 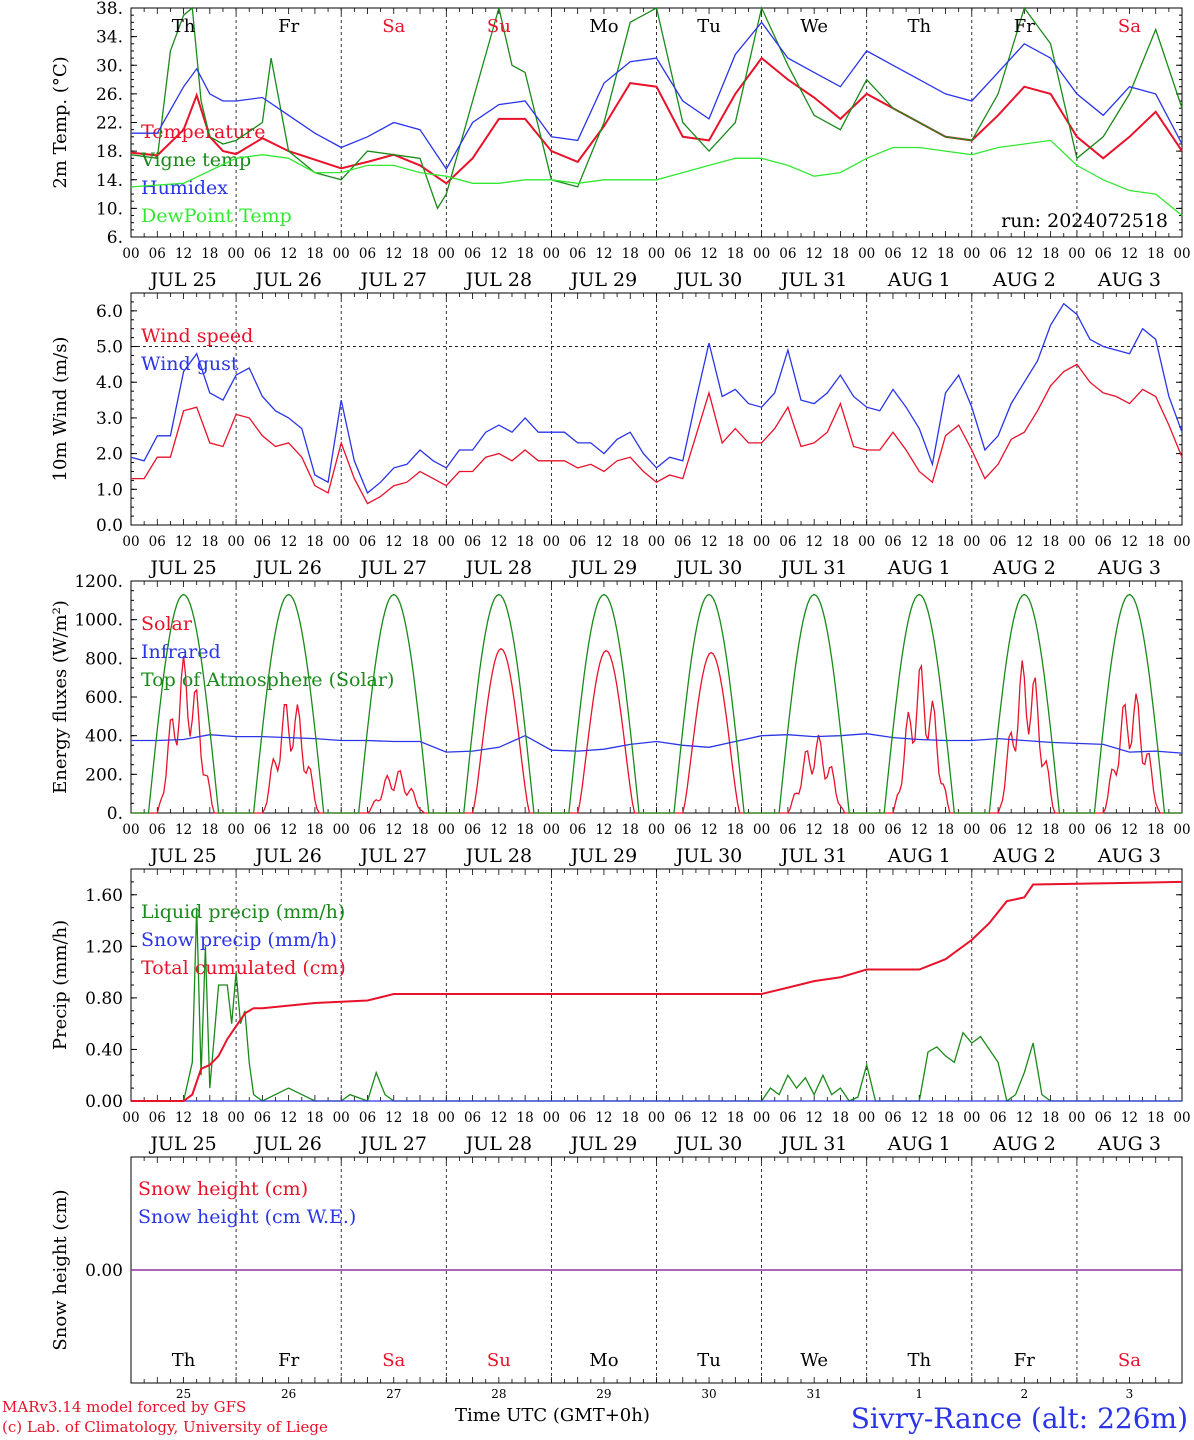 What do you see at coordinates (109, 383) in the screenshot?
I see `y-tick-label: 4.0` at bounding box center [109, 383].